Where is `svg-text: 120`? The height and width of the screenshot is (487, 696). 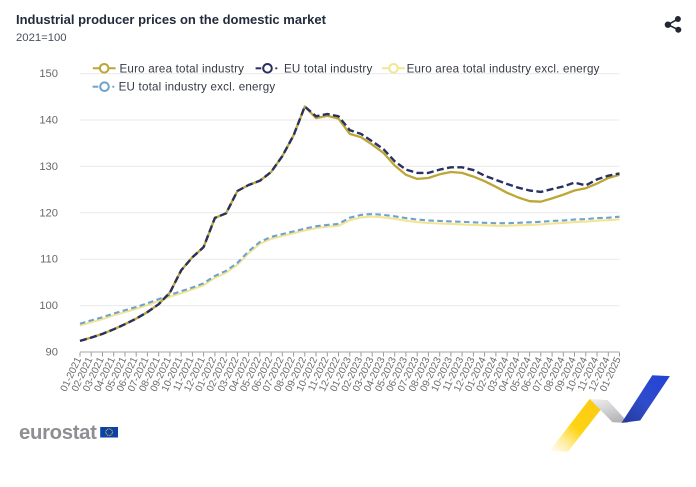
svg-text: 120 is located at coordinates (48, 213).